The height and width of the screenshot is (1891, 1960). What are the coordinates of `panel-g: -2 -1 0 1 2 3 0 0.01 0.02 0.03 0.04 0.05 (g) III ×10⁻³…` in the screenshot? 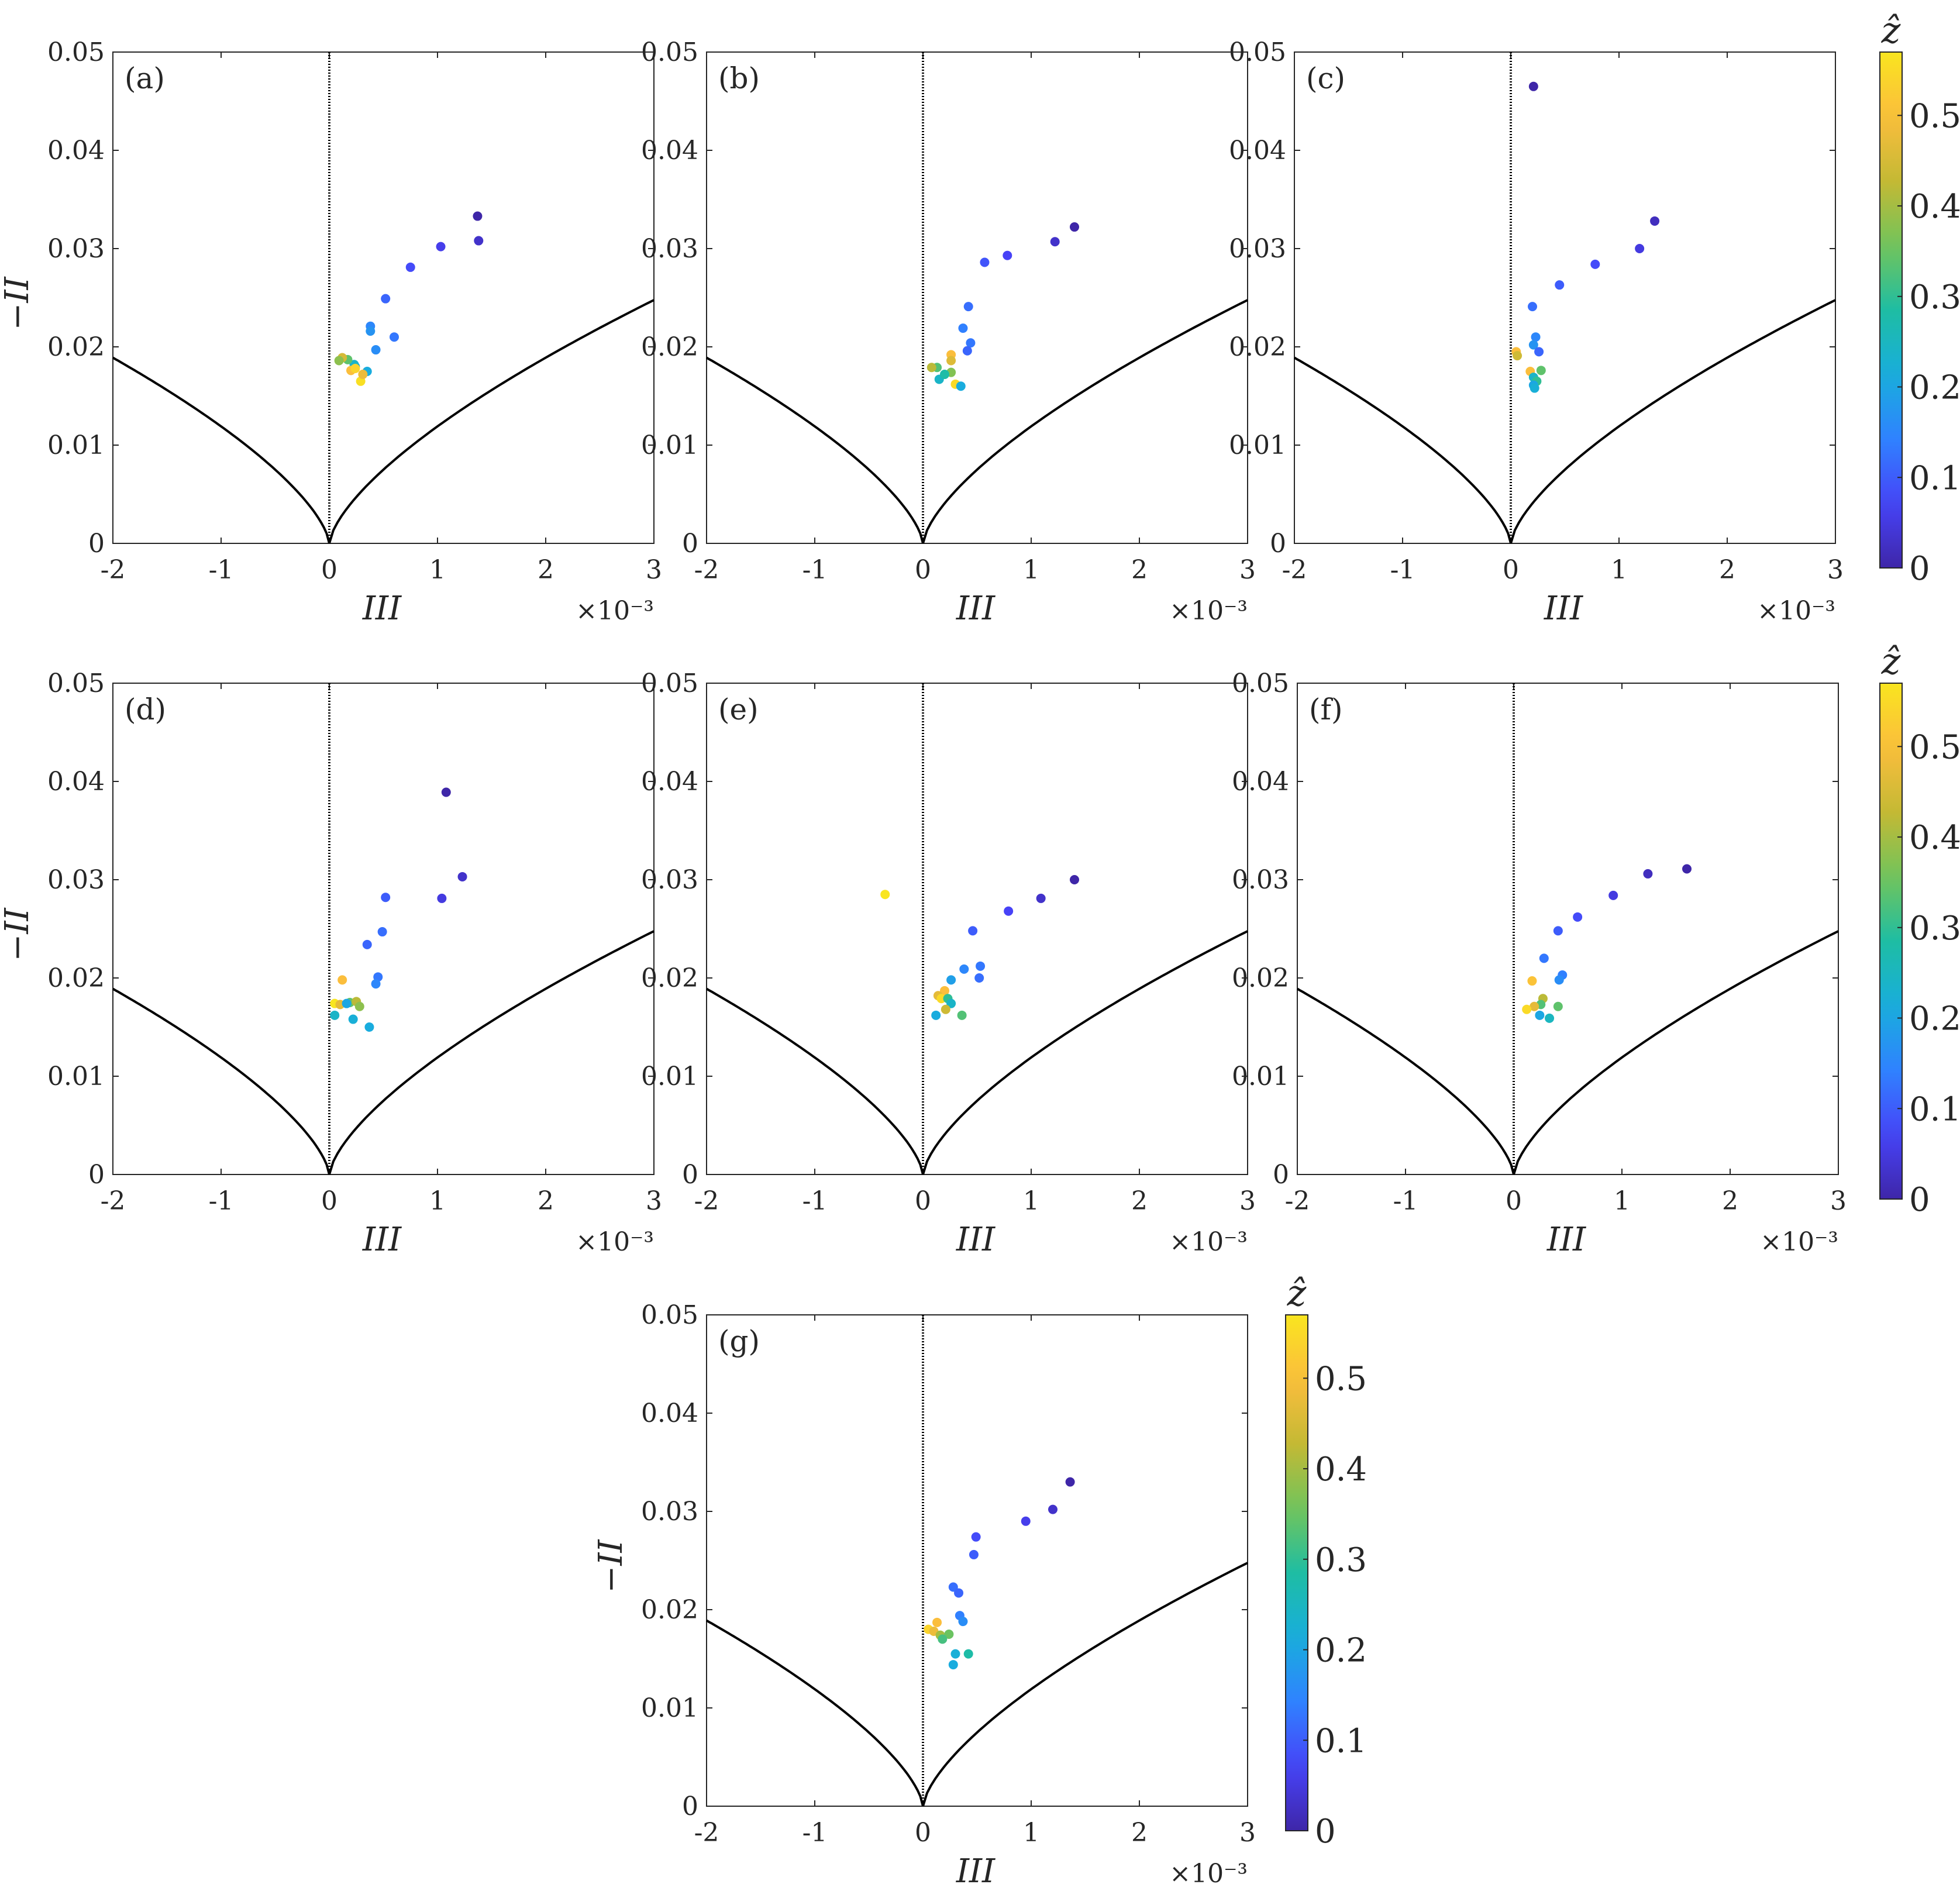 It's located at (924, 1595).